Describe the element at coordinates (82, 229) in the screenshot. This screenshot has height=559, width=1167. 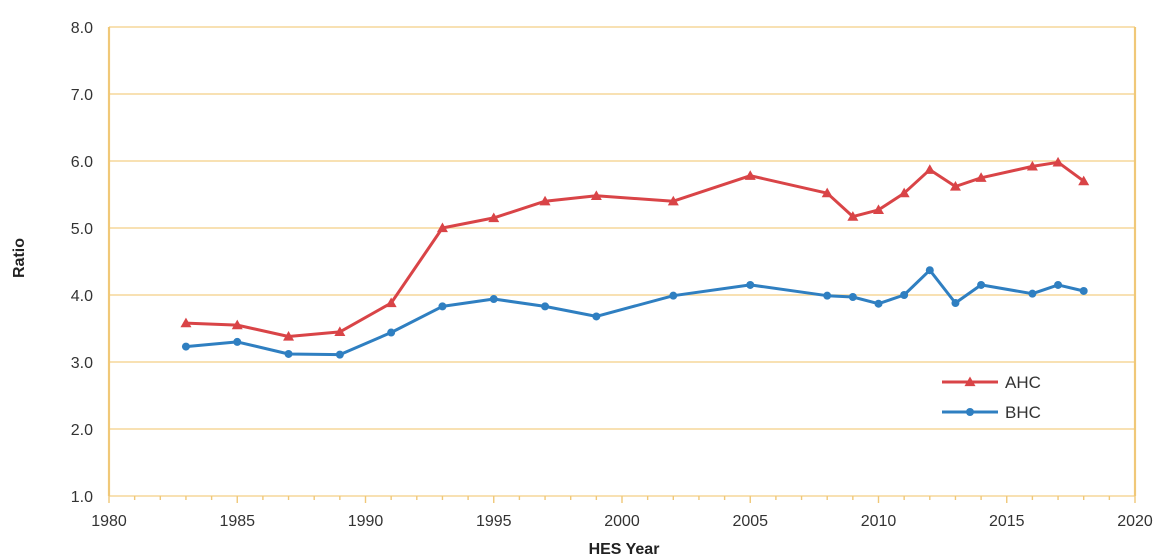
I see `y-tick-label: 5.0` at that location.